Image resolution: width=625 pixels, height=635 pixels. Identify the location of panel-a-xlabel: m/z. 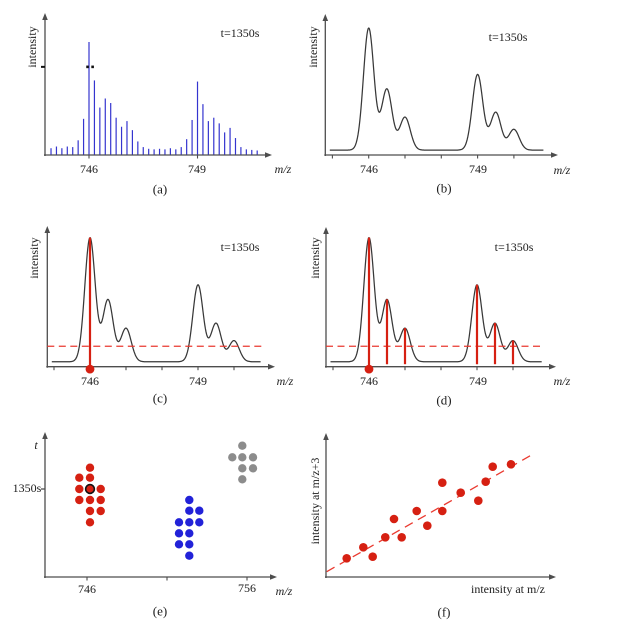
(283, 169).